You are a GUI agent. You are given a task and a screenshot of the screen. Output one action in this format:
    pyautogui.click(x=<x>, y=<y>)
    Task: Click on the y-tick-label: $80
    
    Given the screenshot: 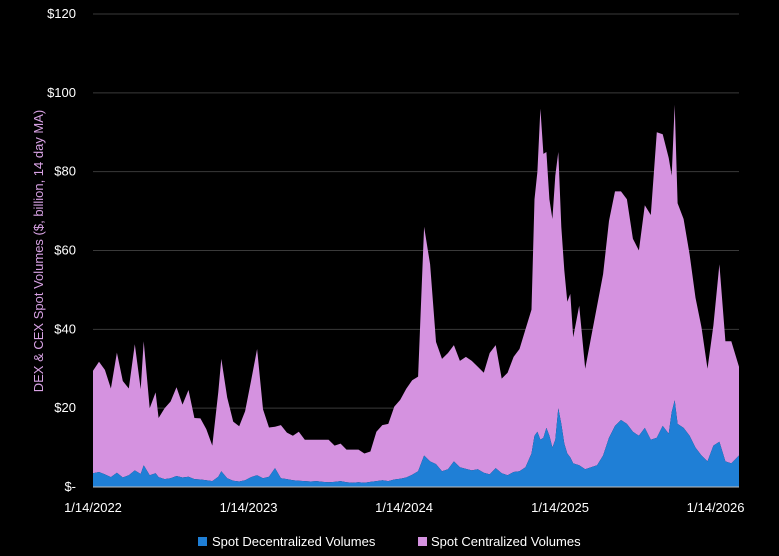 What is the action you would take?
    pyautogui.click(x=65, y=171)
    